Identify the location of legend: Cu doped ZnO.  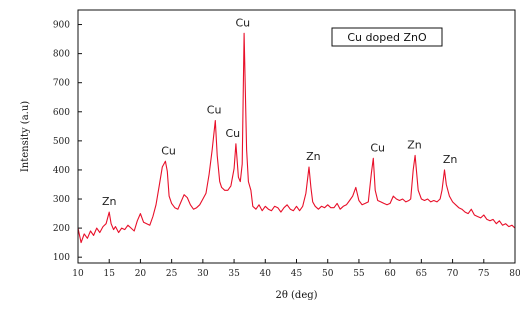
(387, 37).